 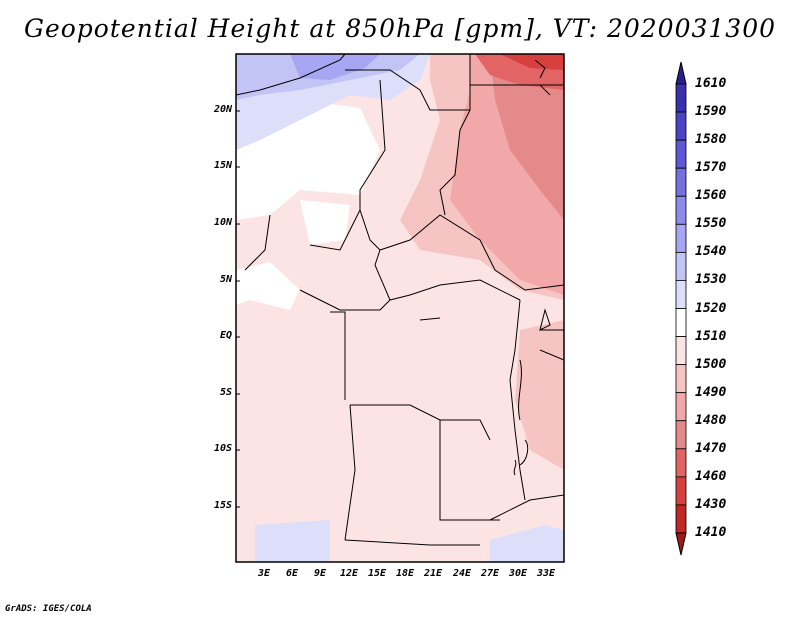 I want to click on colorbar-label: 1570, so click(x=711, y=168).